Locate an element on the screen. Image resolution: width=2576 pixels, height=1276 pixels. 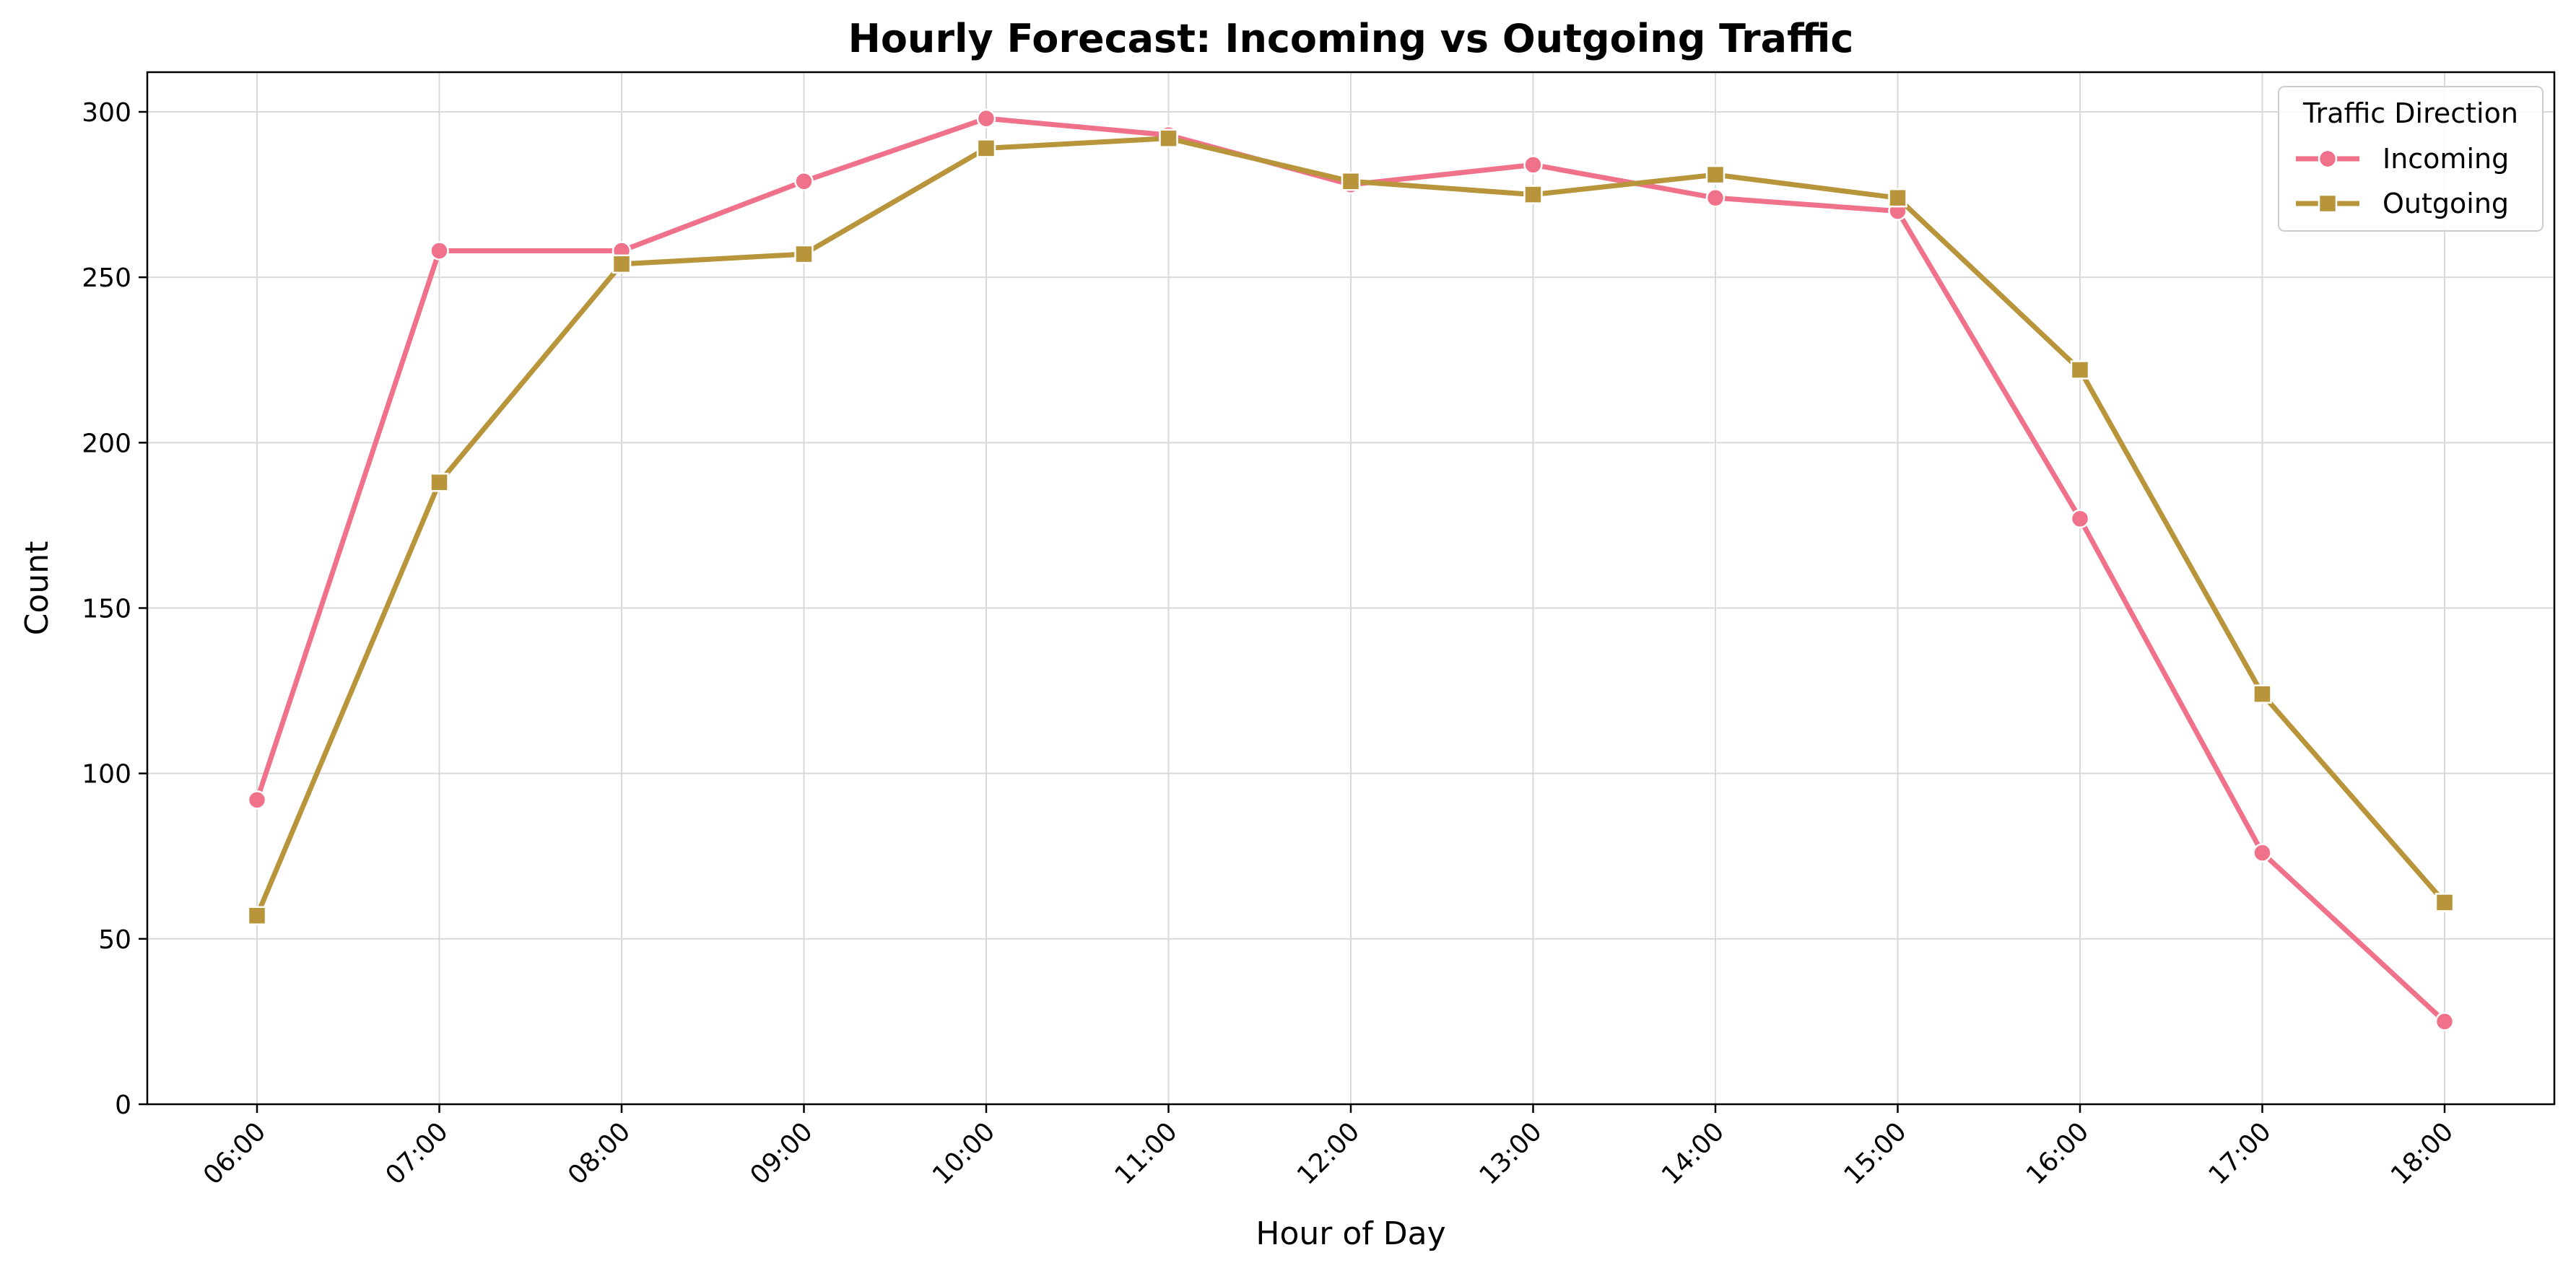
y-tick-label: 150 is located at coordinates (106, 609).